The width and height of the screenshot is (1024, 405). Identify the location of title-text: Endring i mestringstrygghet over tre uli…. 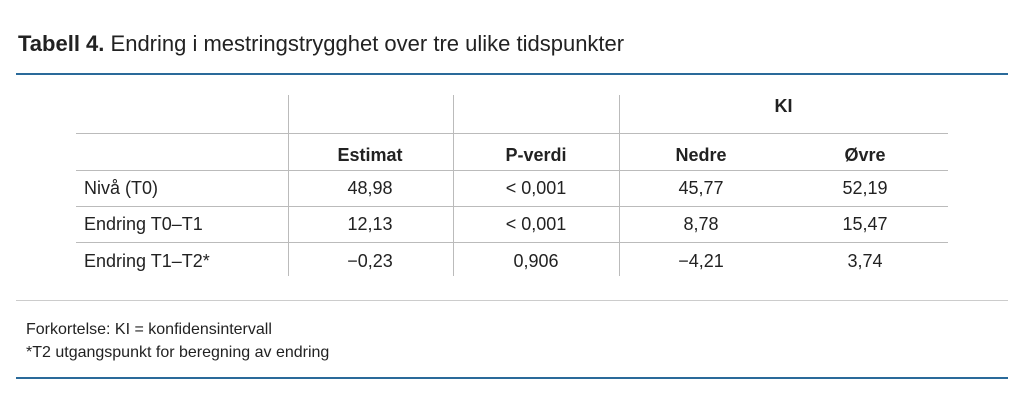
(367, 43).